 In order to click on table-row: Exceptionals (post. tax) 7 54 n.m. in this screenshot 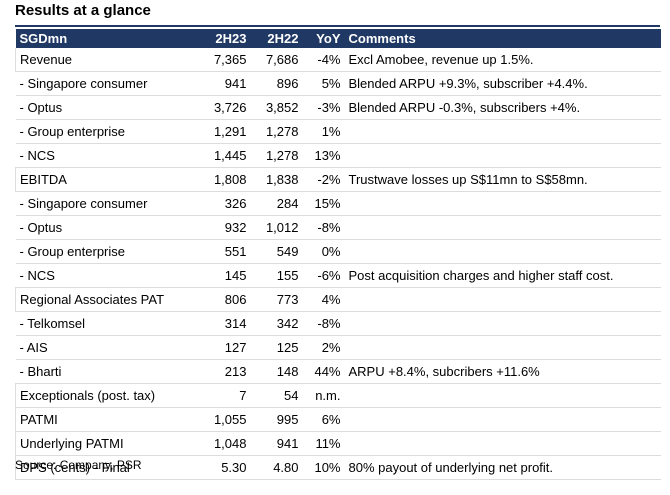, I will do `click(338, 395)`.